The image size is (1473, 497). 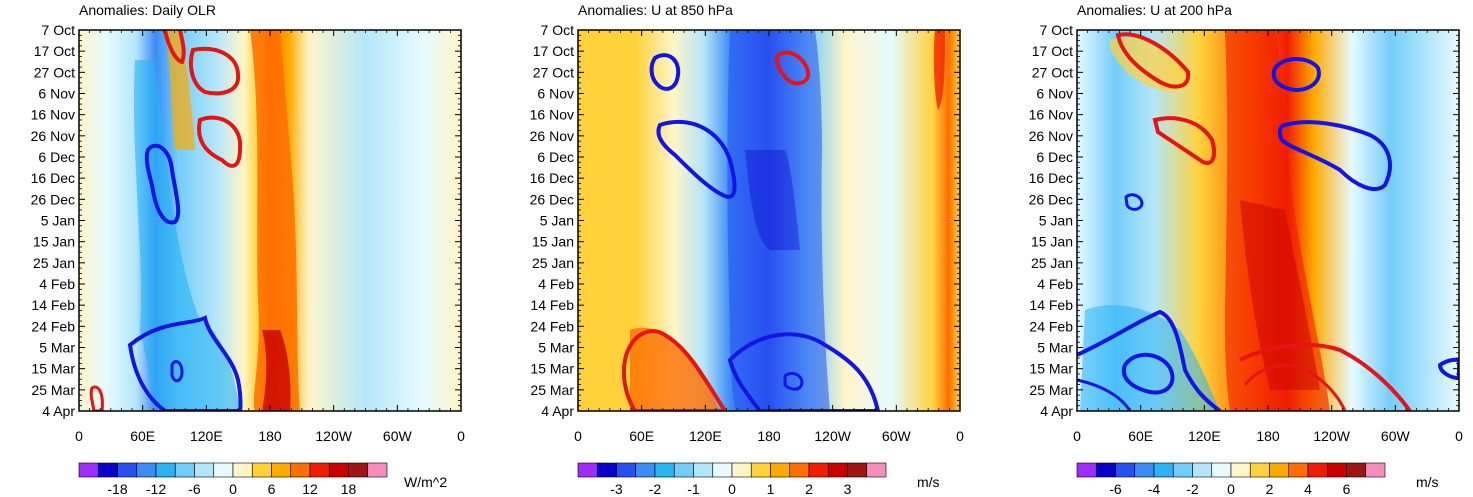 I want to click on olr-ytick-label: 5 Mar, so click(x=57, y=348).